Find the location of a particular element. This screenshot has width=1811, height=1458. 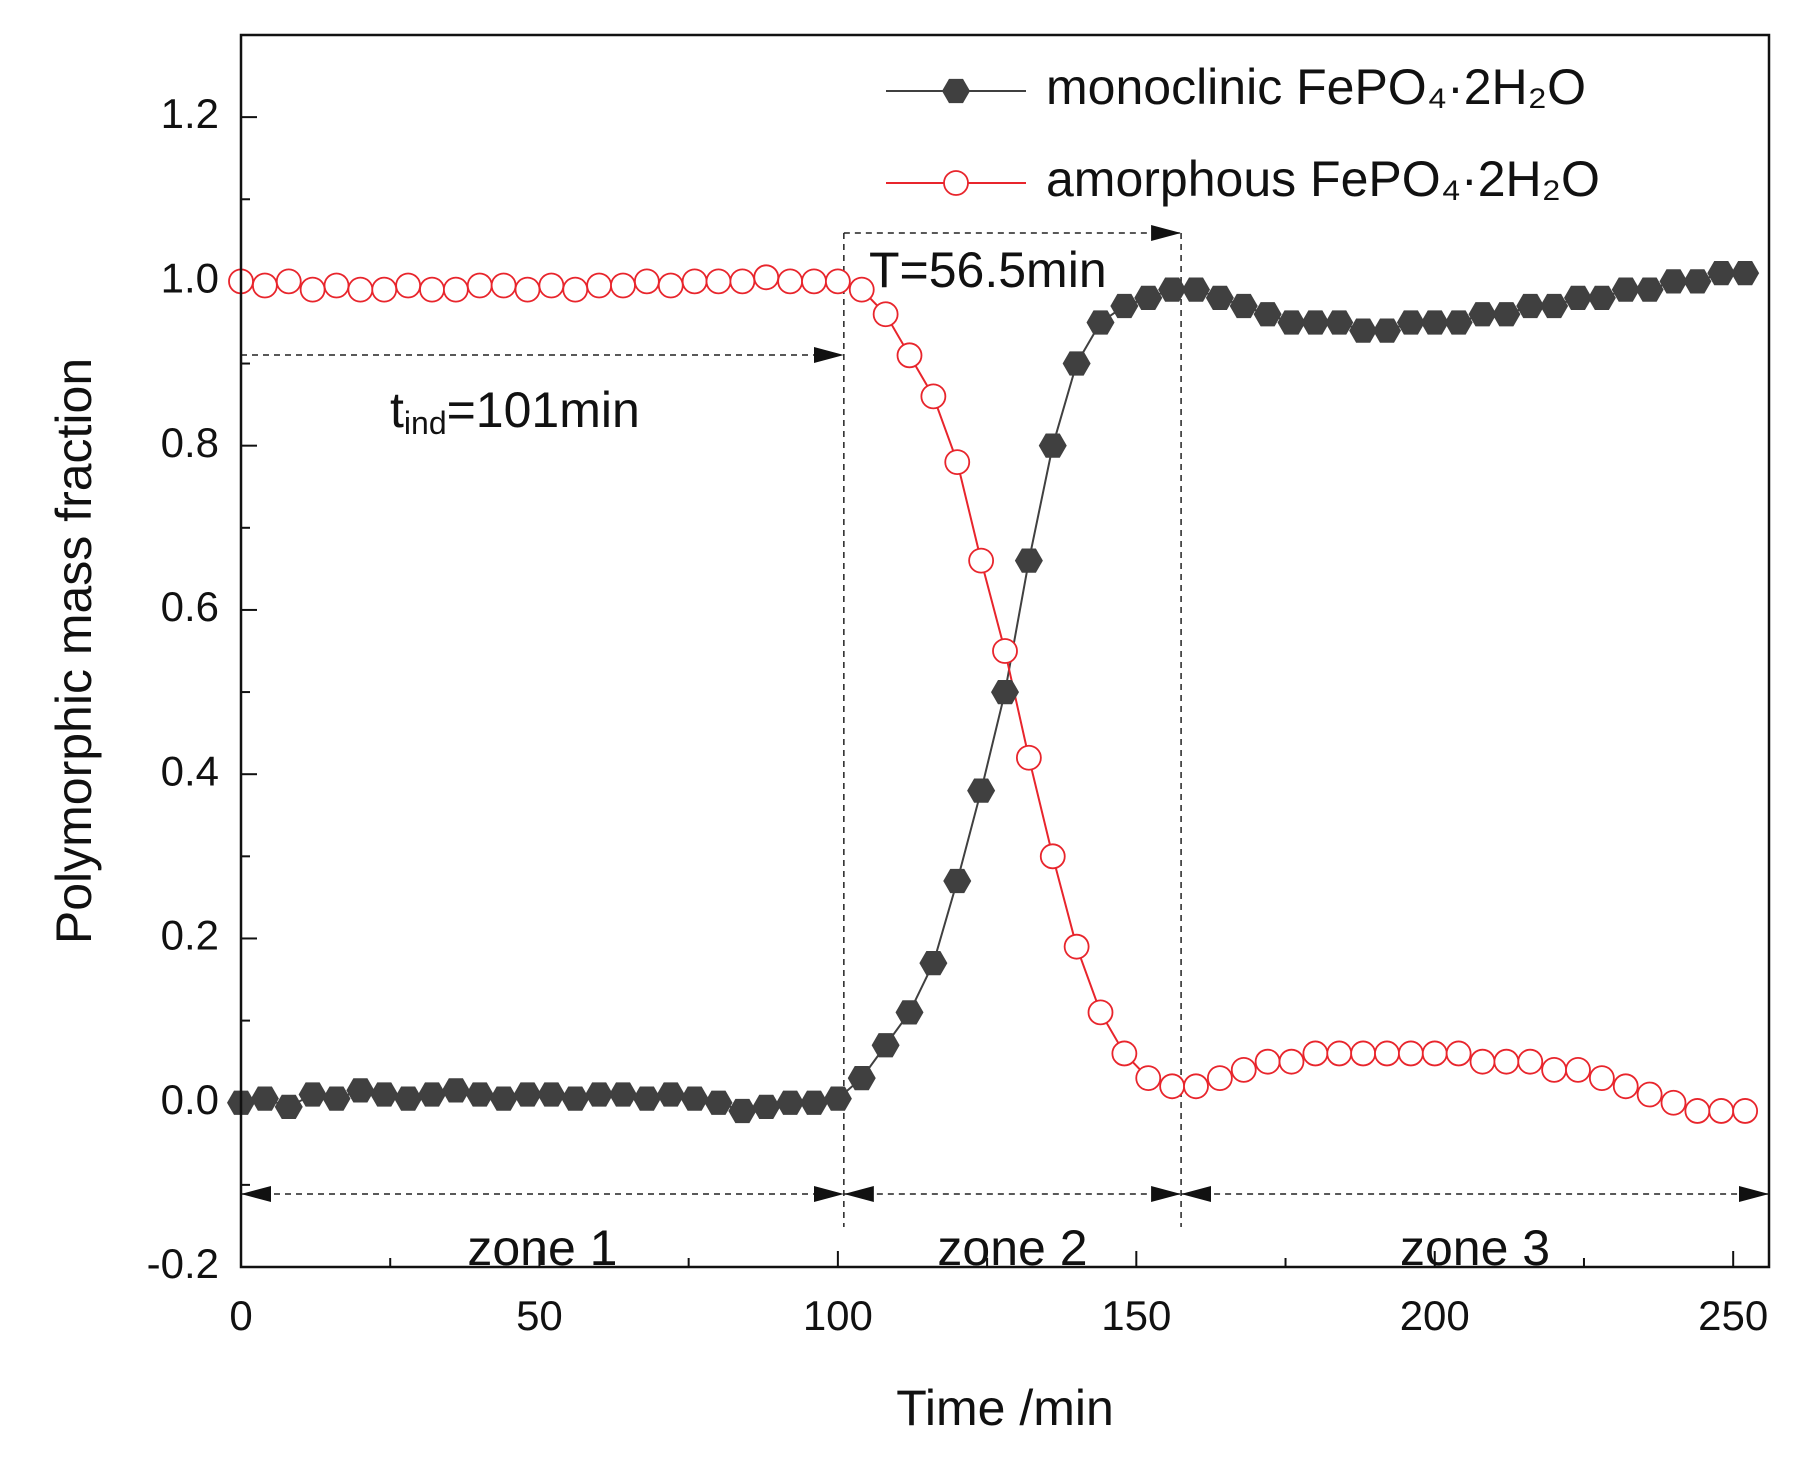

duration-label: T=56.5min is located at coordinates (988, 270).